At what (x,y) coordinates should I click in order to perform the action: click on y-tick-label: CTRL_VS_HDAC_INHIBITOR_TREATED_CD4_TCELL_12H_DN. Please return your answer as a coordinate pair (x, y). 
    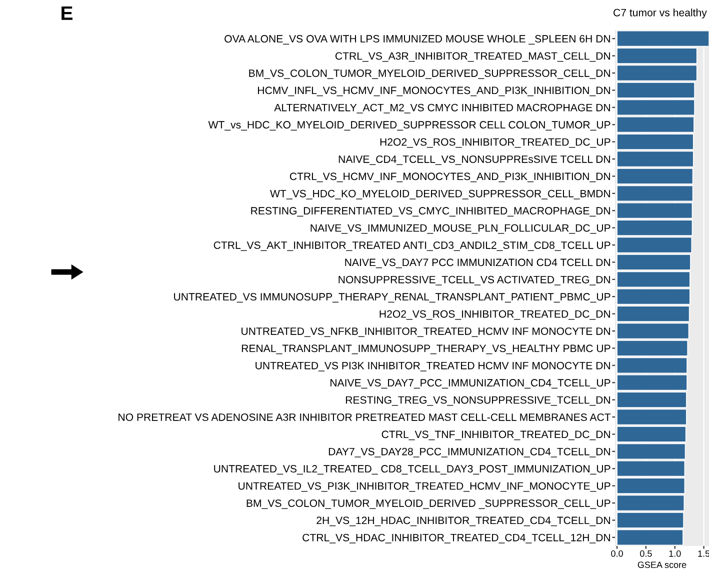
    Looking at the image, I should click on (456, 539).